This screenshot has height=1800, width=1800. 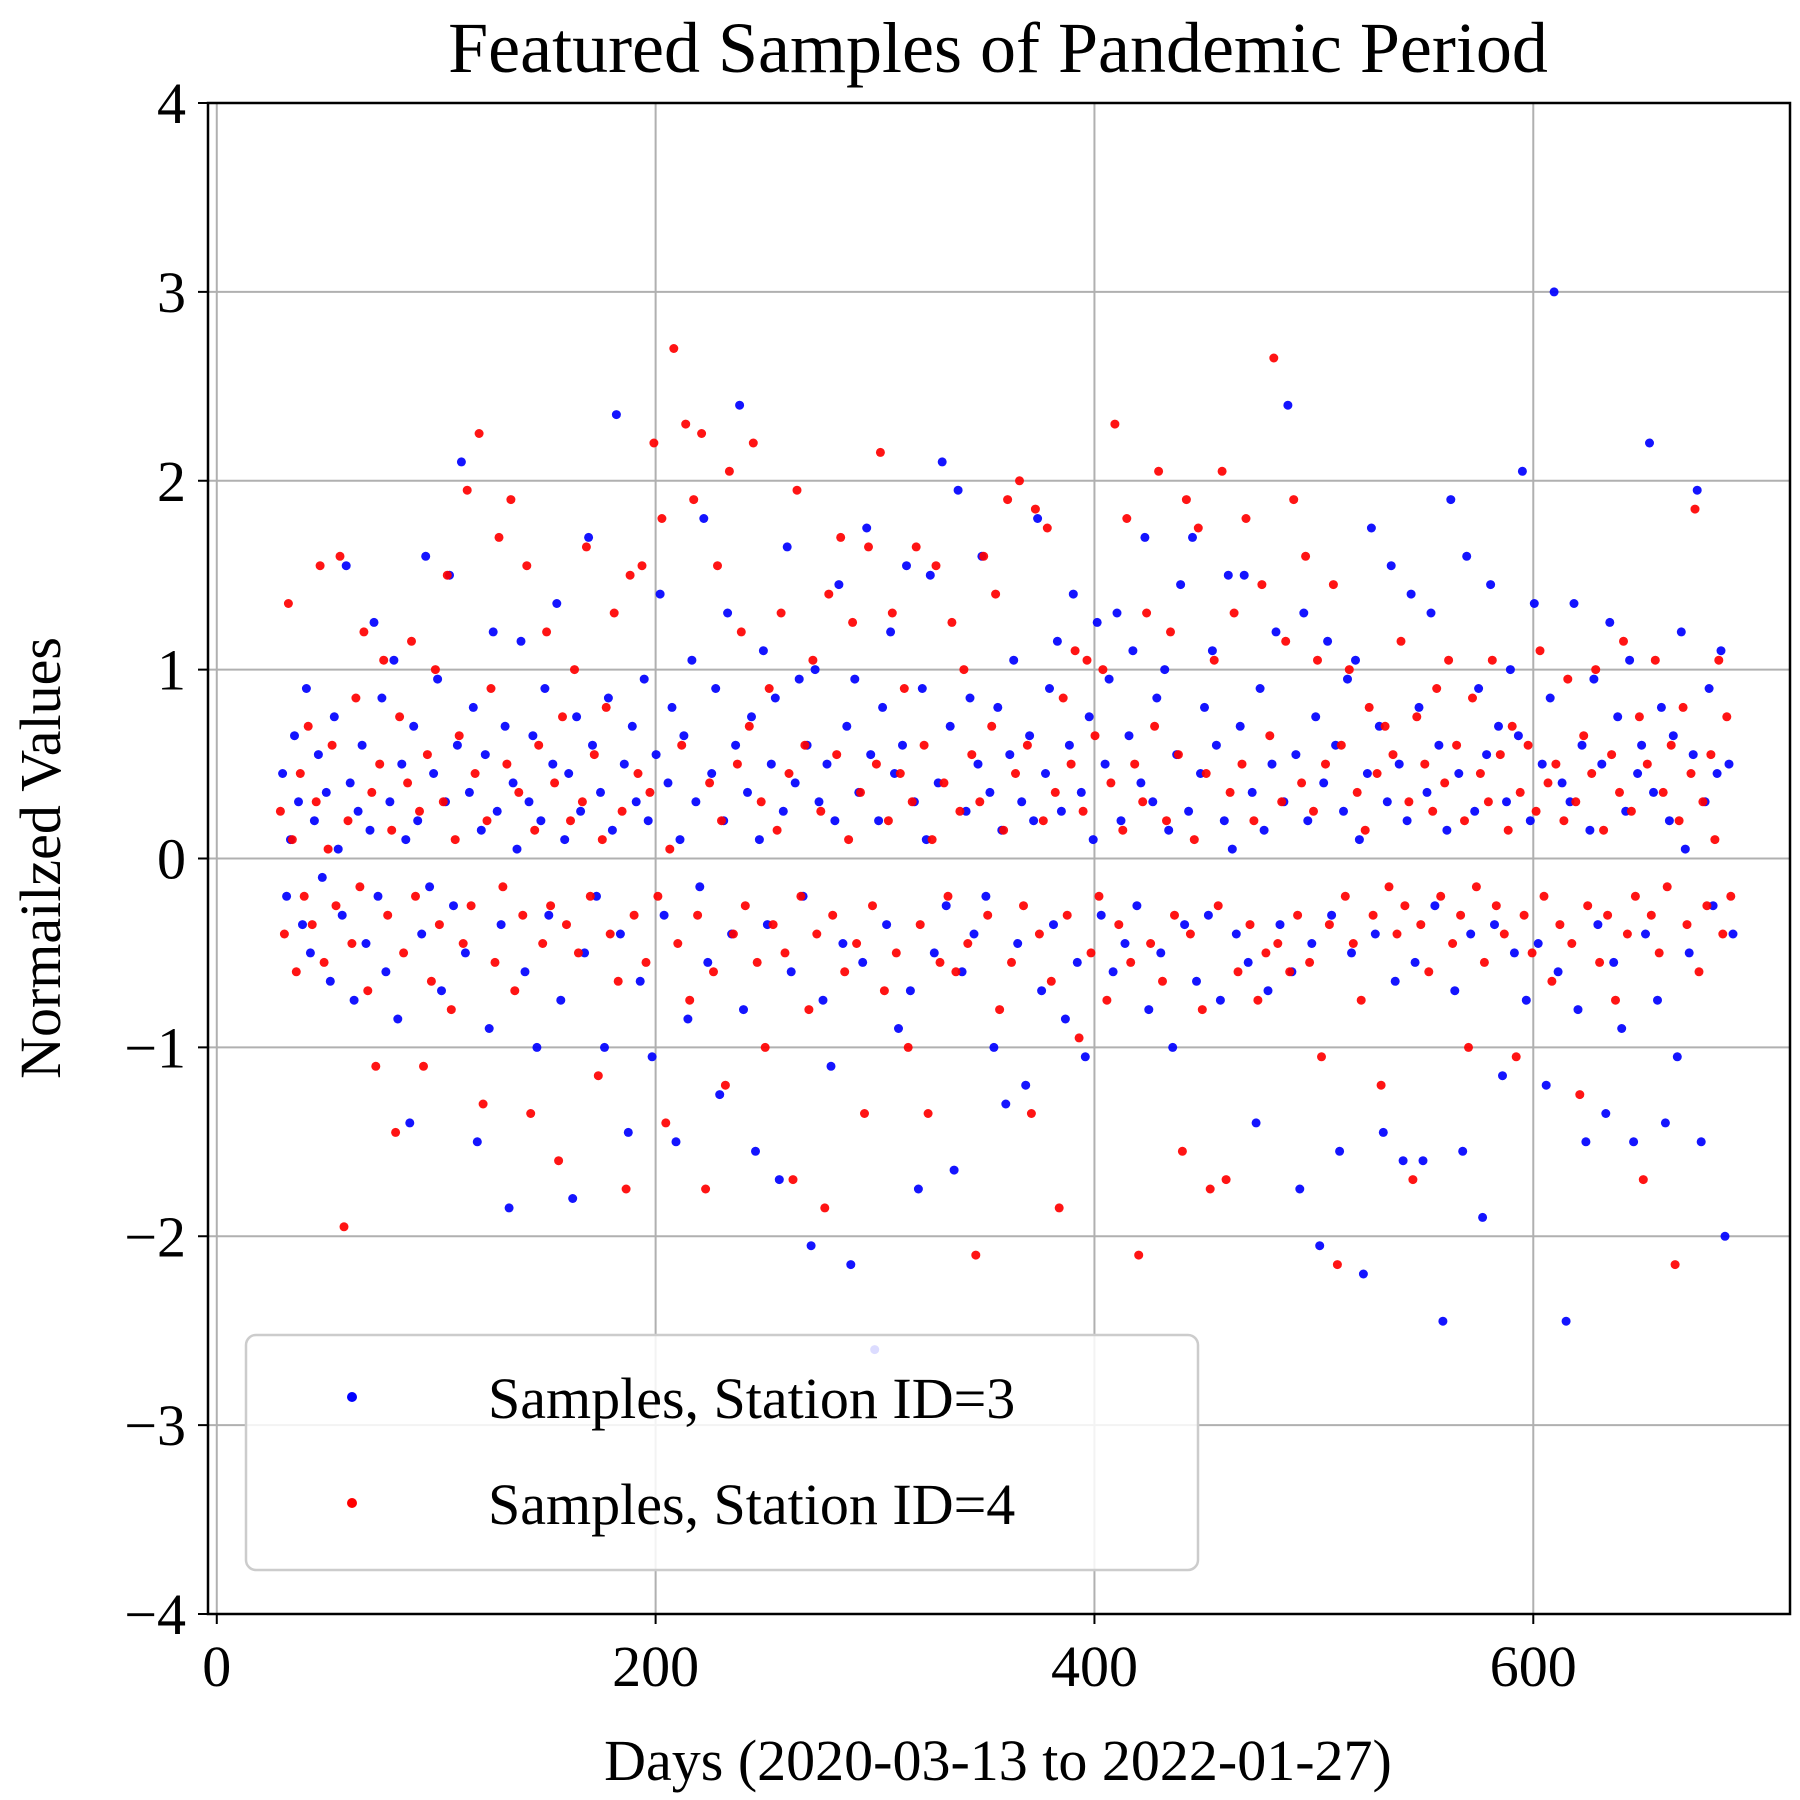 I want to click on x-tick-label: 600, so click(x=1533, y=1666).